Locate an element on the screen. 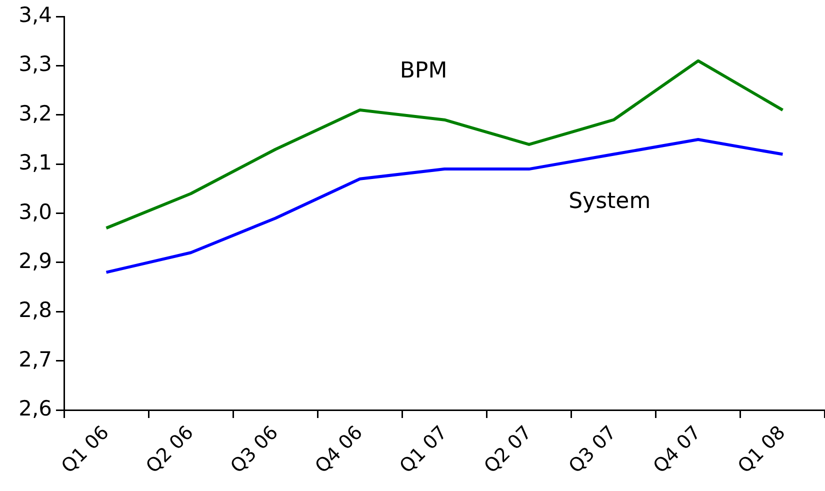  y-tick-label: 2,9 is located at coordinates (35, 260).